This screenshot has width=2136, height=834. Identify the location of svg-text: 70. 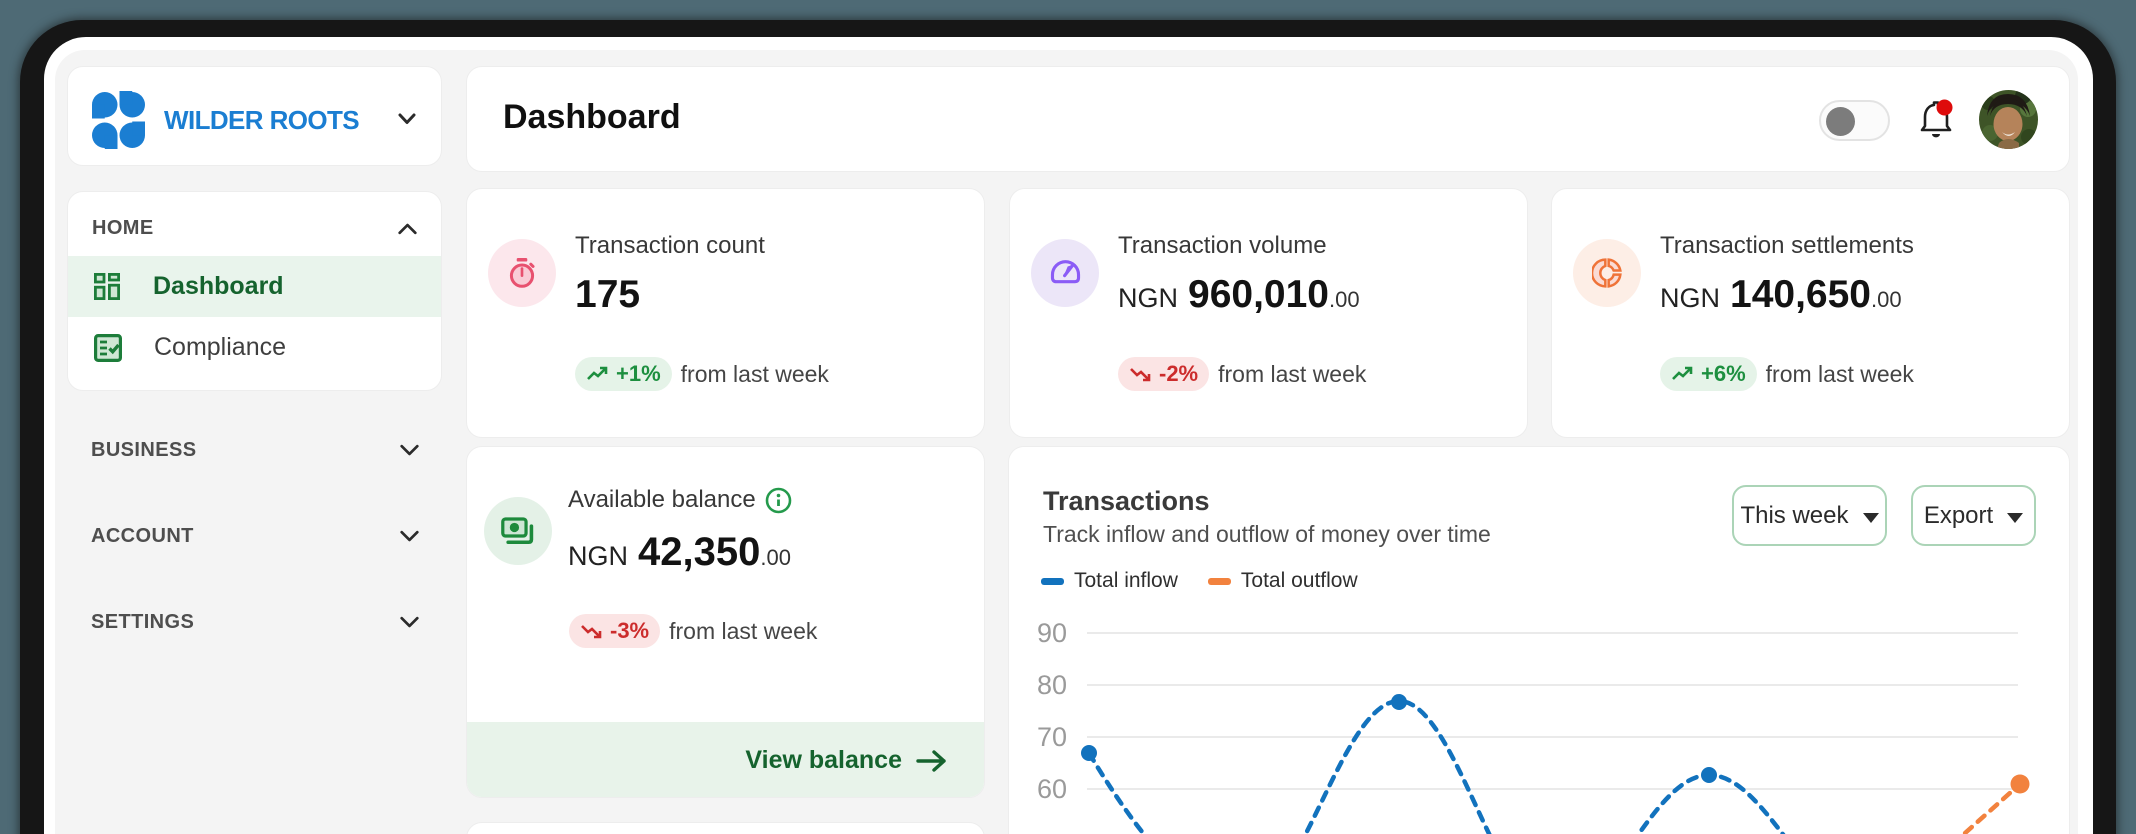
(1052, 737).